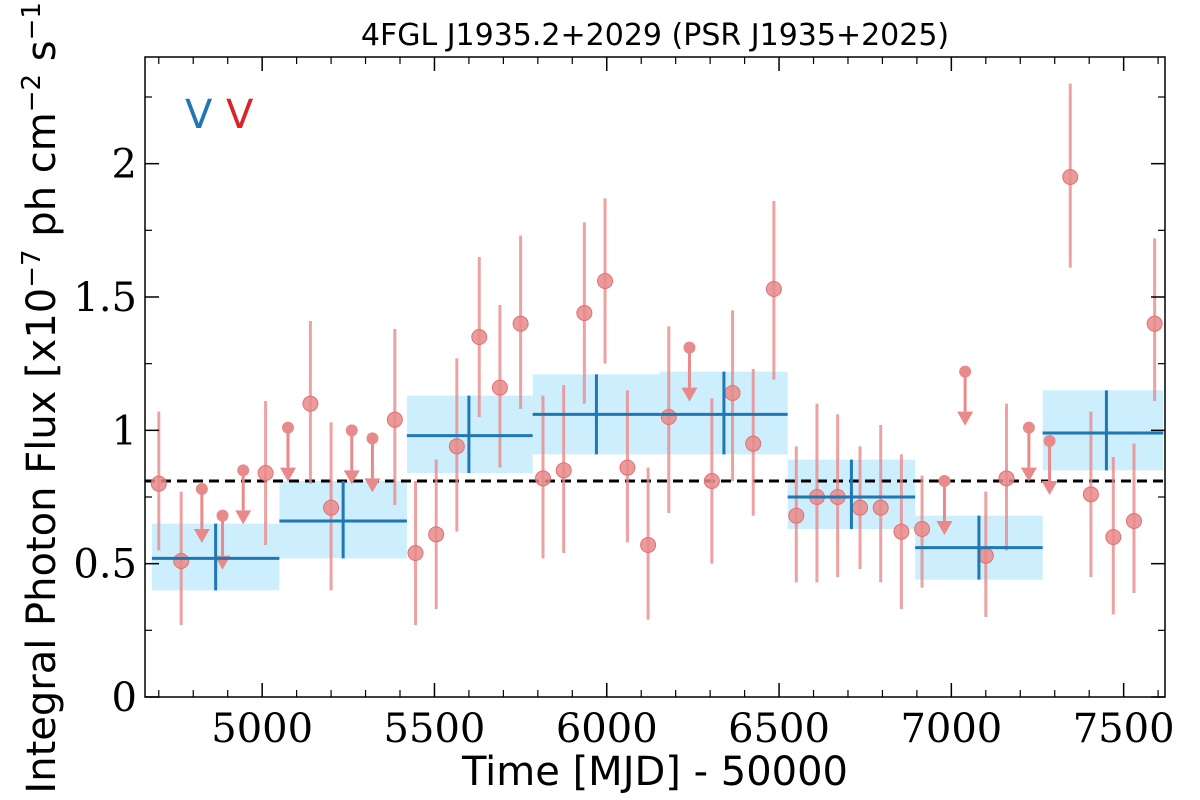 This screenshot has height=800, width=1200. Describe the element at coordinates (32, 93) in the screenshot. I see `y-label-exp2: −2` at that location.